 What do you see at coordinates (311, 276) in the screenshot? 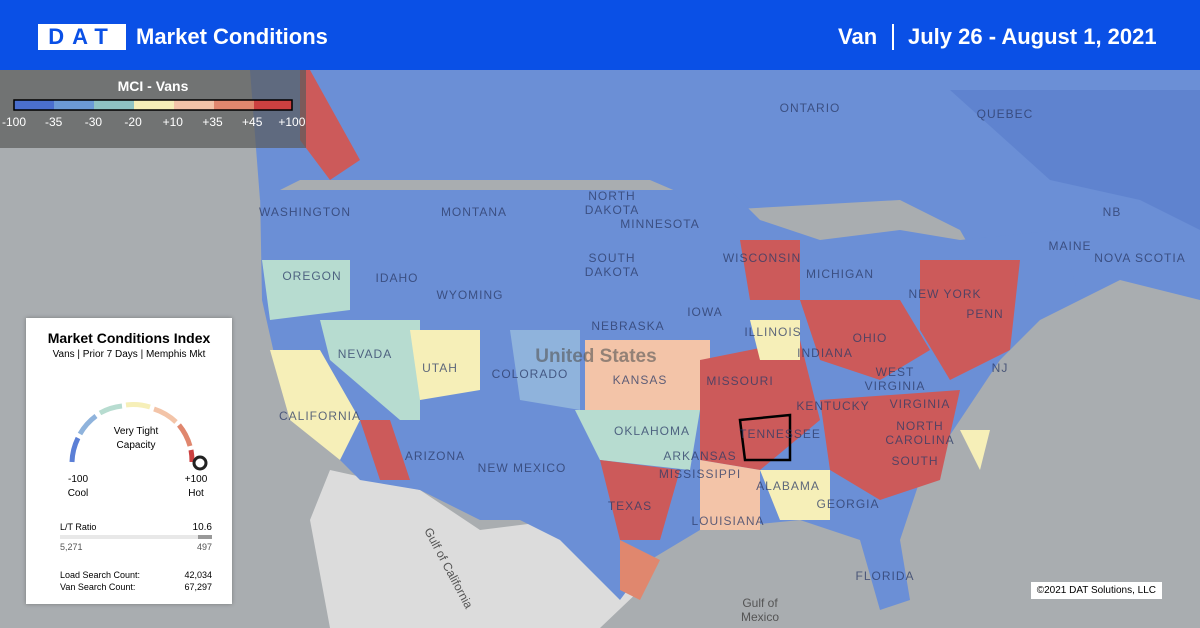
I see `map-label: OREGON` at bounding box center [311, 276].